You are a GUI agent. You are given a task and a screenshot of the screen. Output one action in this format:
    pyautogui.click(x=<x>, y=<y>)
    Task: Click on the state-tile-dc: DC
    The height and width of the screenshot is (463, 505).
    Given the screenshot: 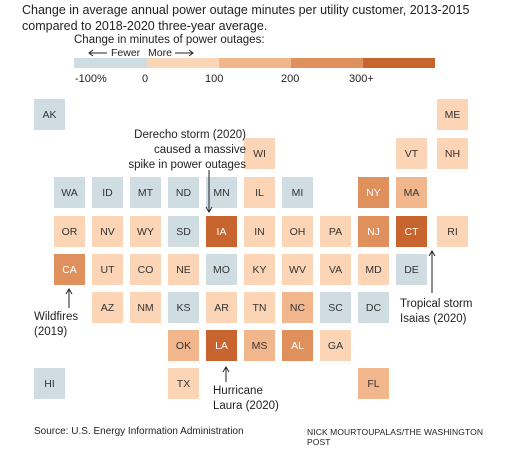 What is the action you would take?
    pyautogui.click(x=373, y=307)
    